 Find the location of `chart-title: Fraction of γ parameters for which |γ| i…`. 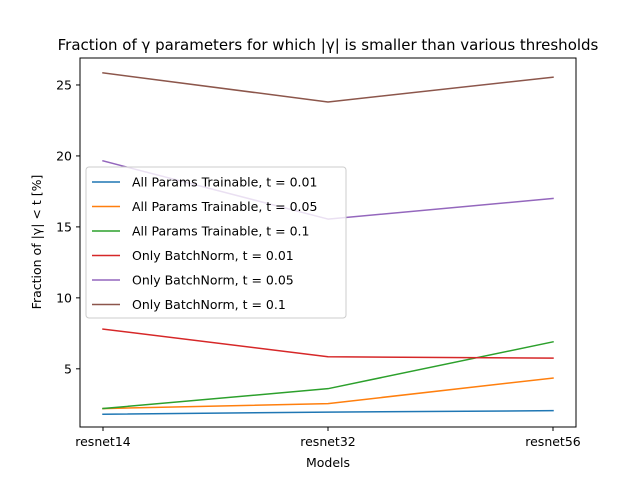

chart-title: Fraction of γ parameters for which |γ| i… is located at coordinates (328, 45).